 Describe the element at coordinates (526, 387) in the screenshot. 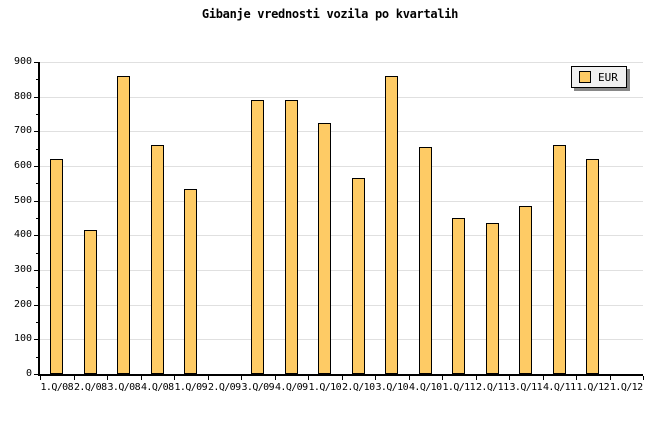

I see `x-axis-tick-label: 3.Q/11` at that location.